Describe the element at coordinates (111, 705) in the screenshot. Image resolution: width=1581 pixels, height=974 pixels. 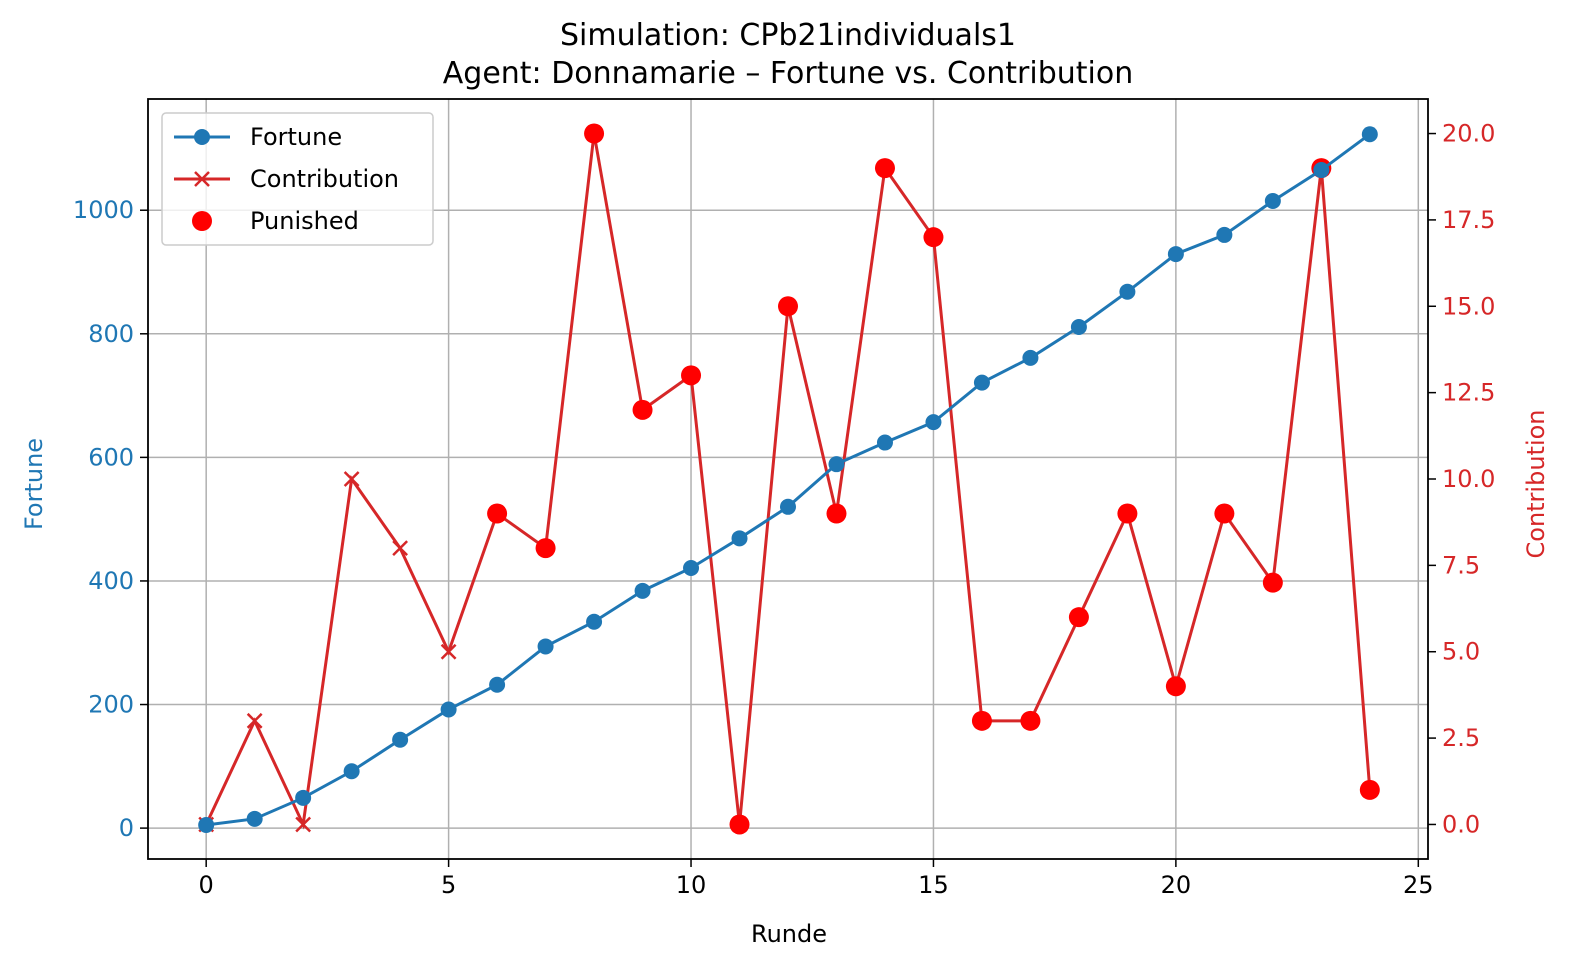
I see `y-left-tick-label: 200` at that location.